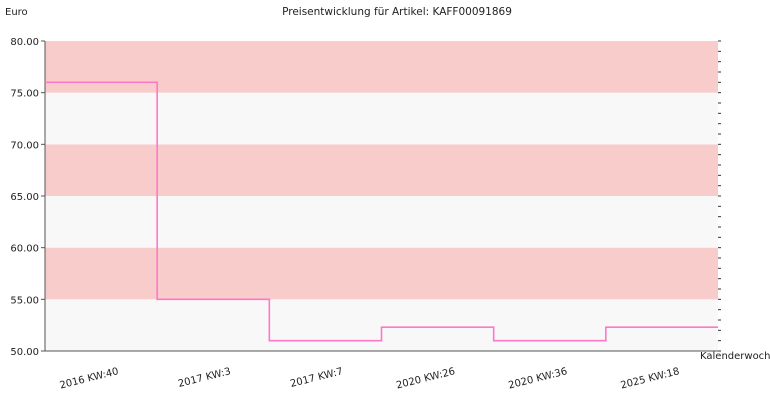 The height and width of the screenshot is (400, 770). I want to click on x-axis-label: Kalenderwoche, so click(735, 356).